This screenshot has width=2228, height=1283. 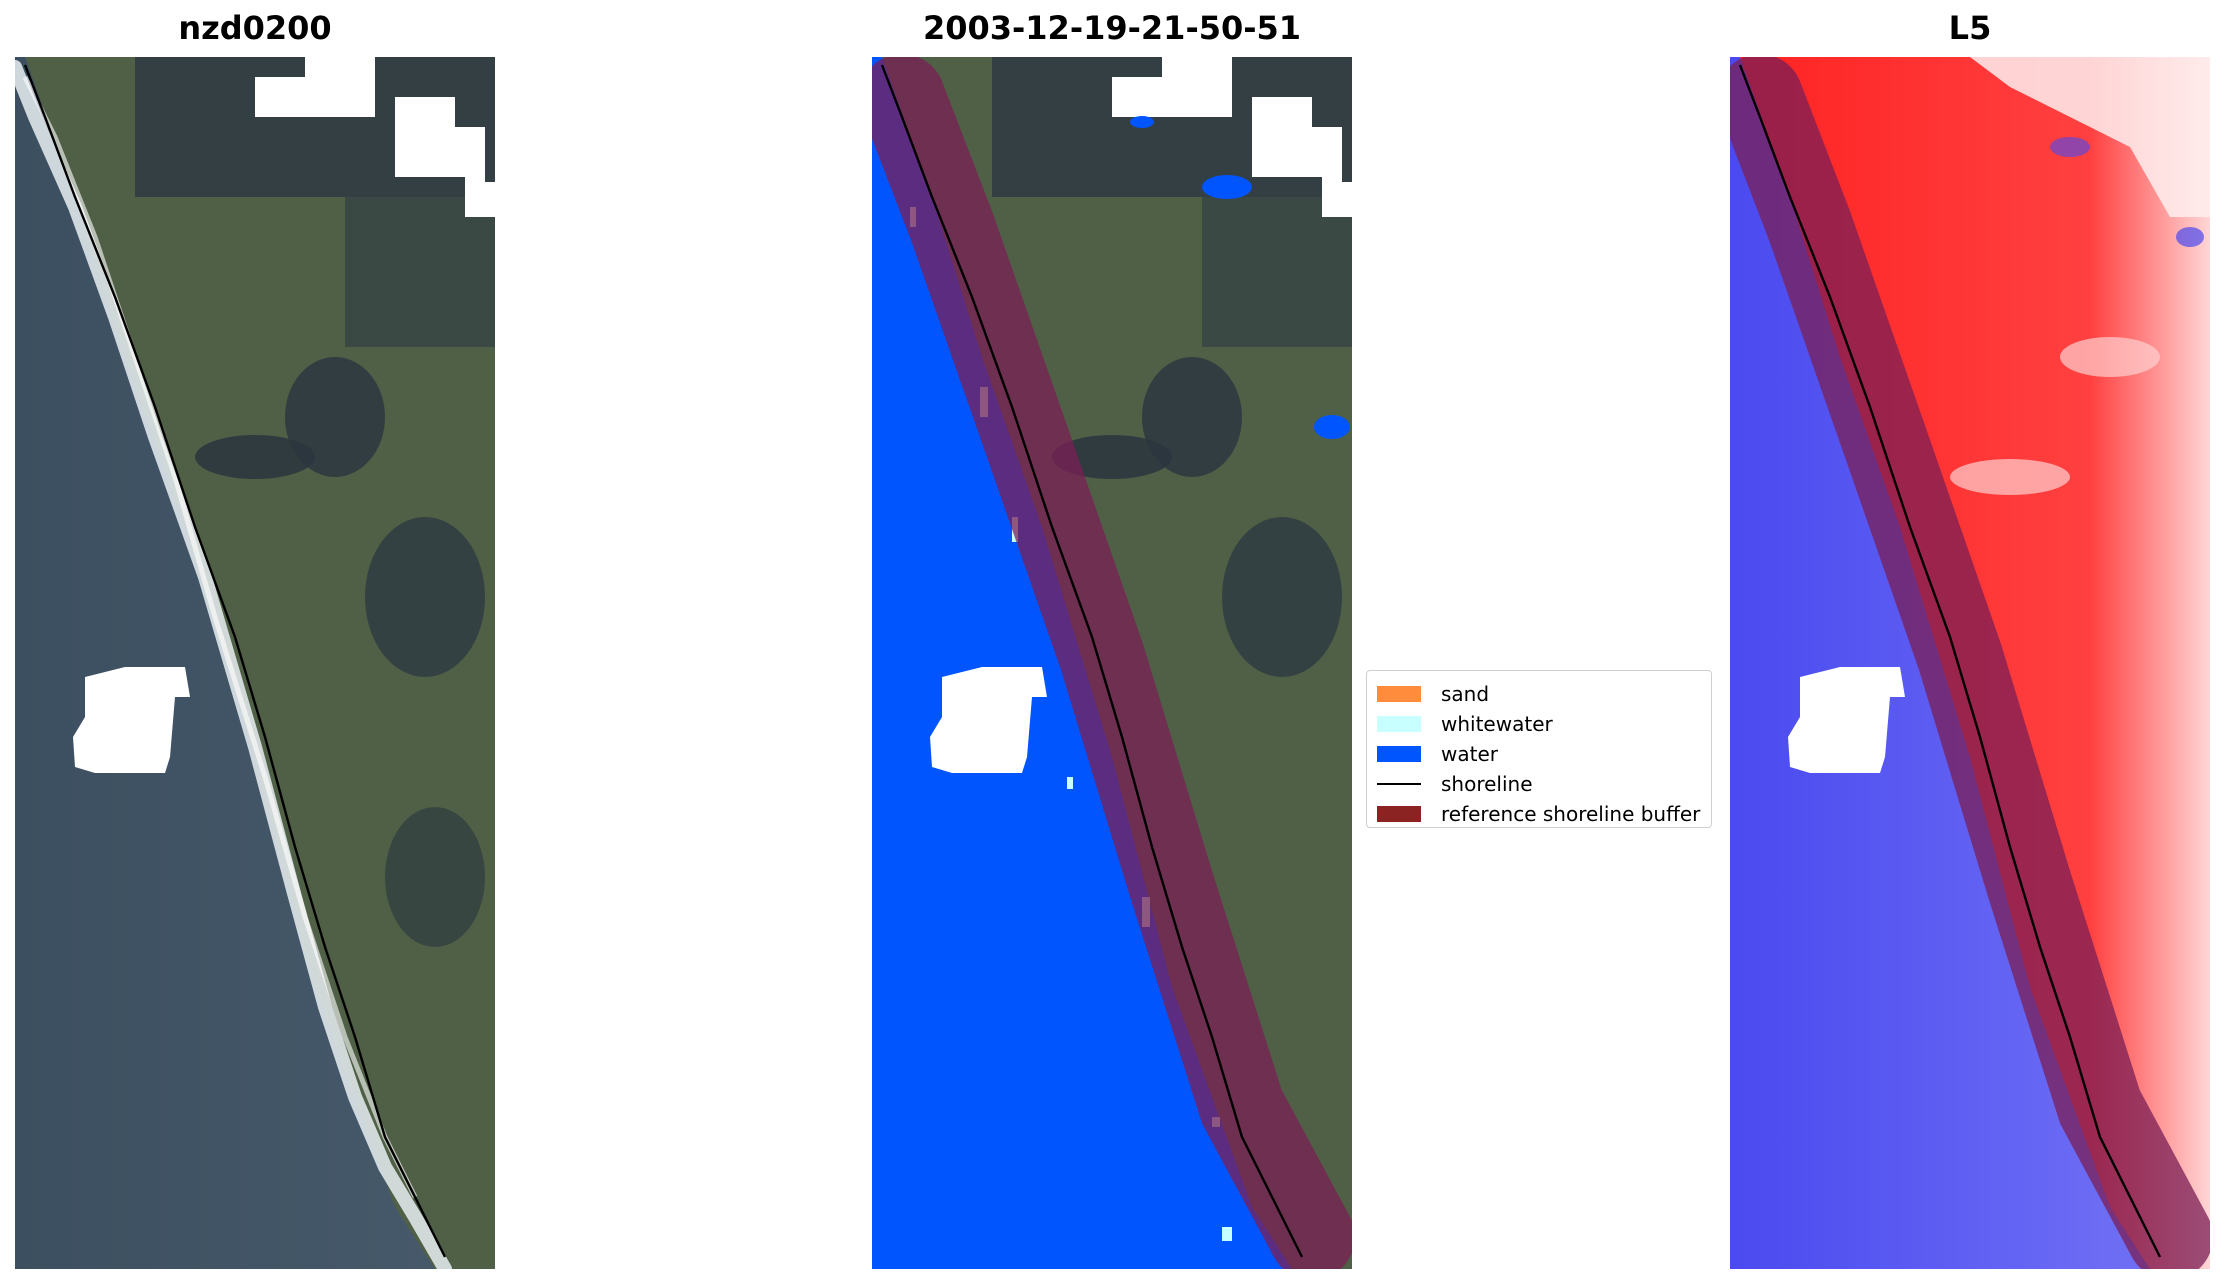 What do you see at coordinates (1571, 814) in the screenshot?
I see `legend-label: reference shoreline buffer` at bounding box center [1571, 814].